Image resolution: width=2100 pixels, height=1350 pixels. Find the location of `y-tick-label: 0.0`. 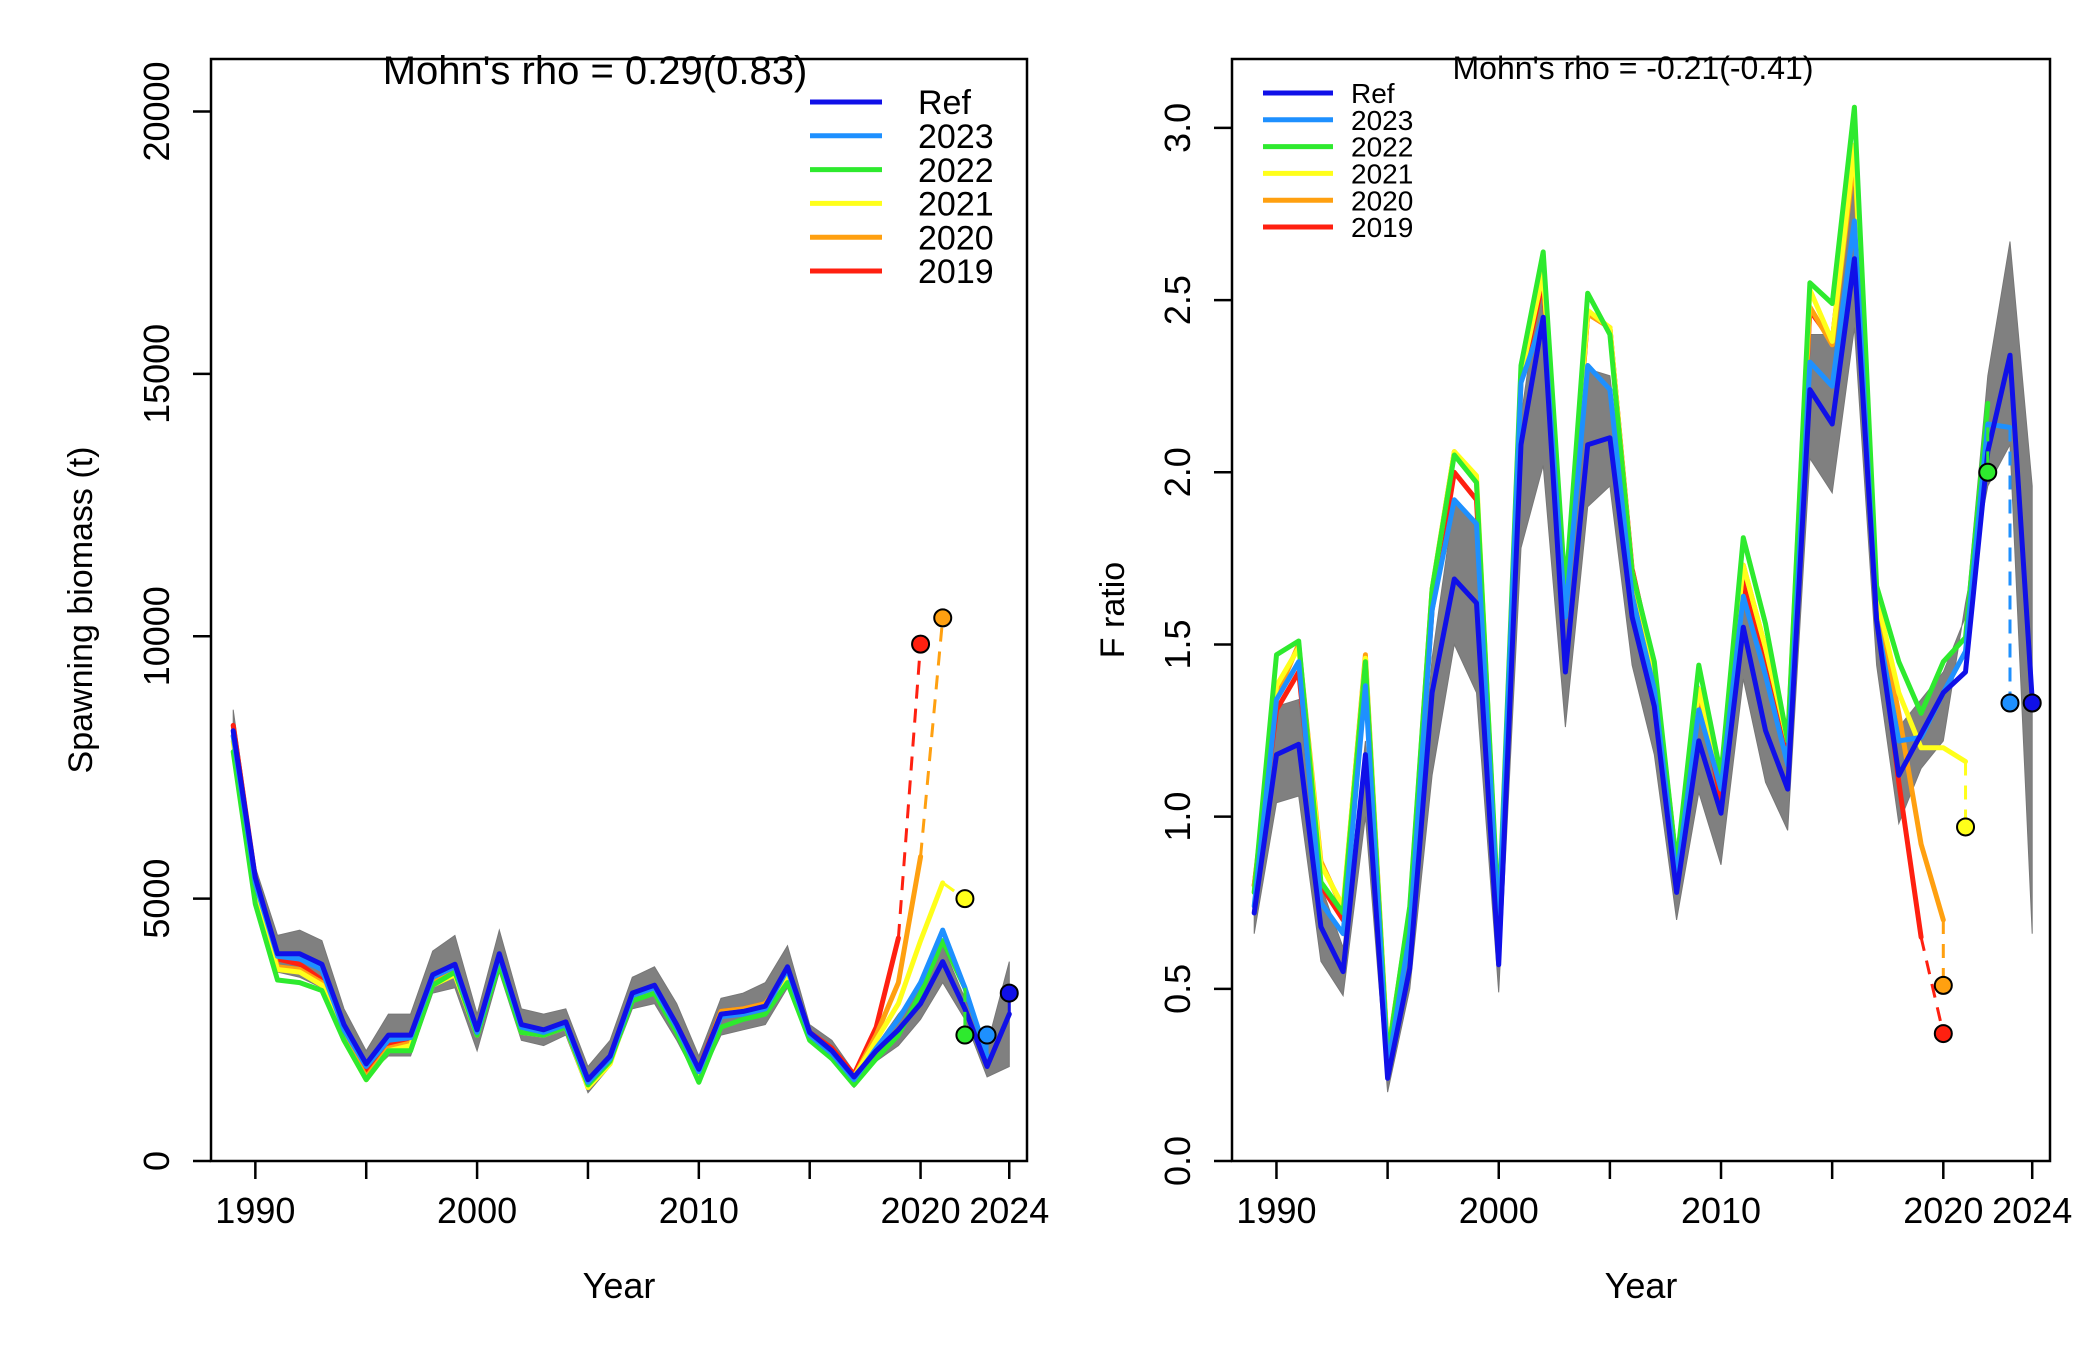

y-tick-label: 0.0 is located at coordinates (1177, 1161).